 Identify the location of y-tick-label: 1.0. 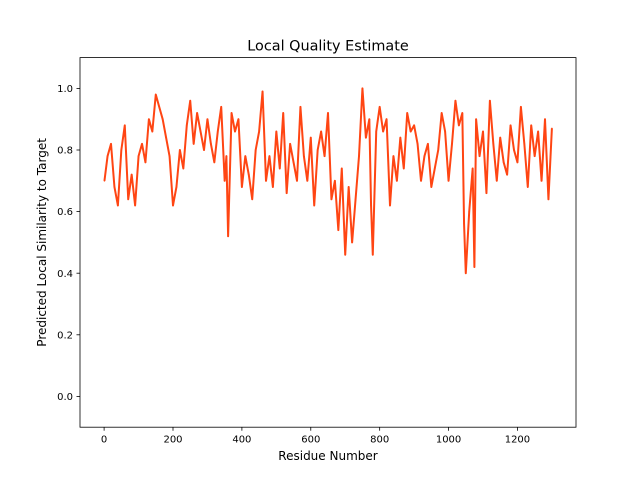
(65, 89).